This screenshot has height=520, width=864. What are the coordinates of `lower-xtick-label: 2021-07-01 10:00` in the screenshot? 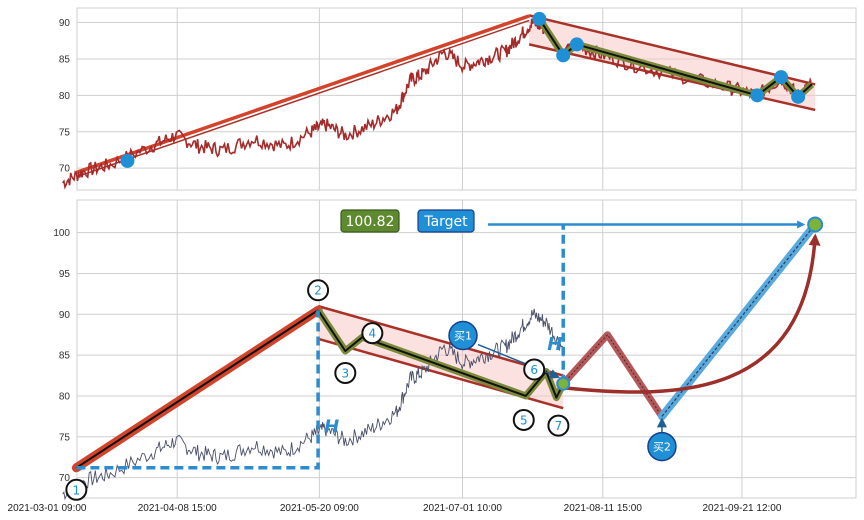 It's located at (462, 508).